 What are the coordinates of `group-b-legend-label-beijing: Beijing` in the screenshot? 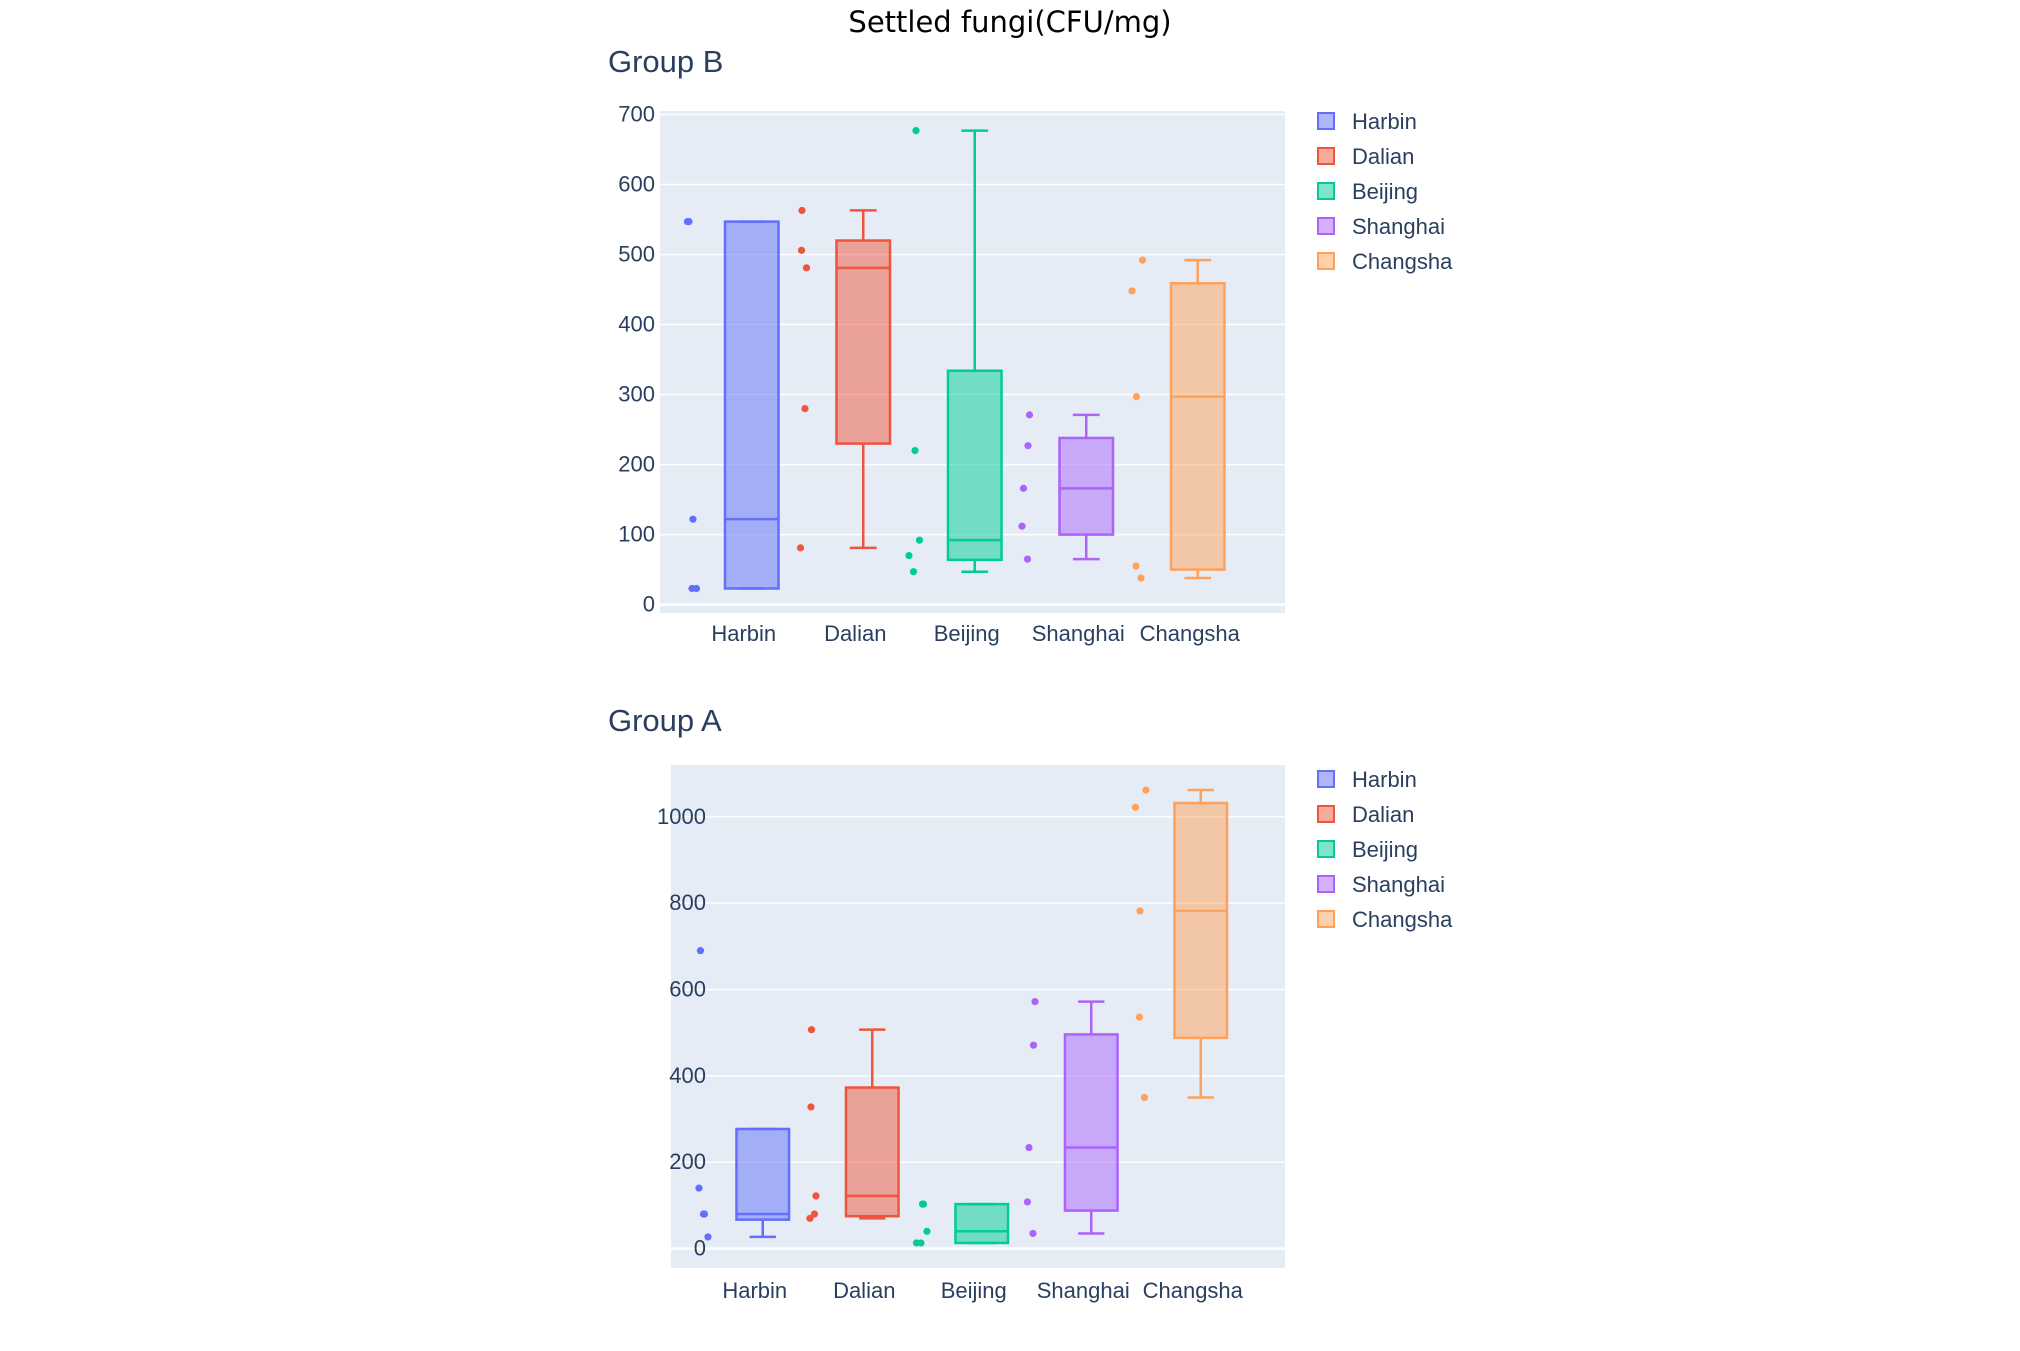 It's located at (1385, 191).